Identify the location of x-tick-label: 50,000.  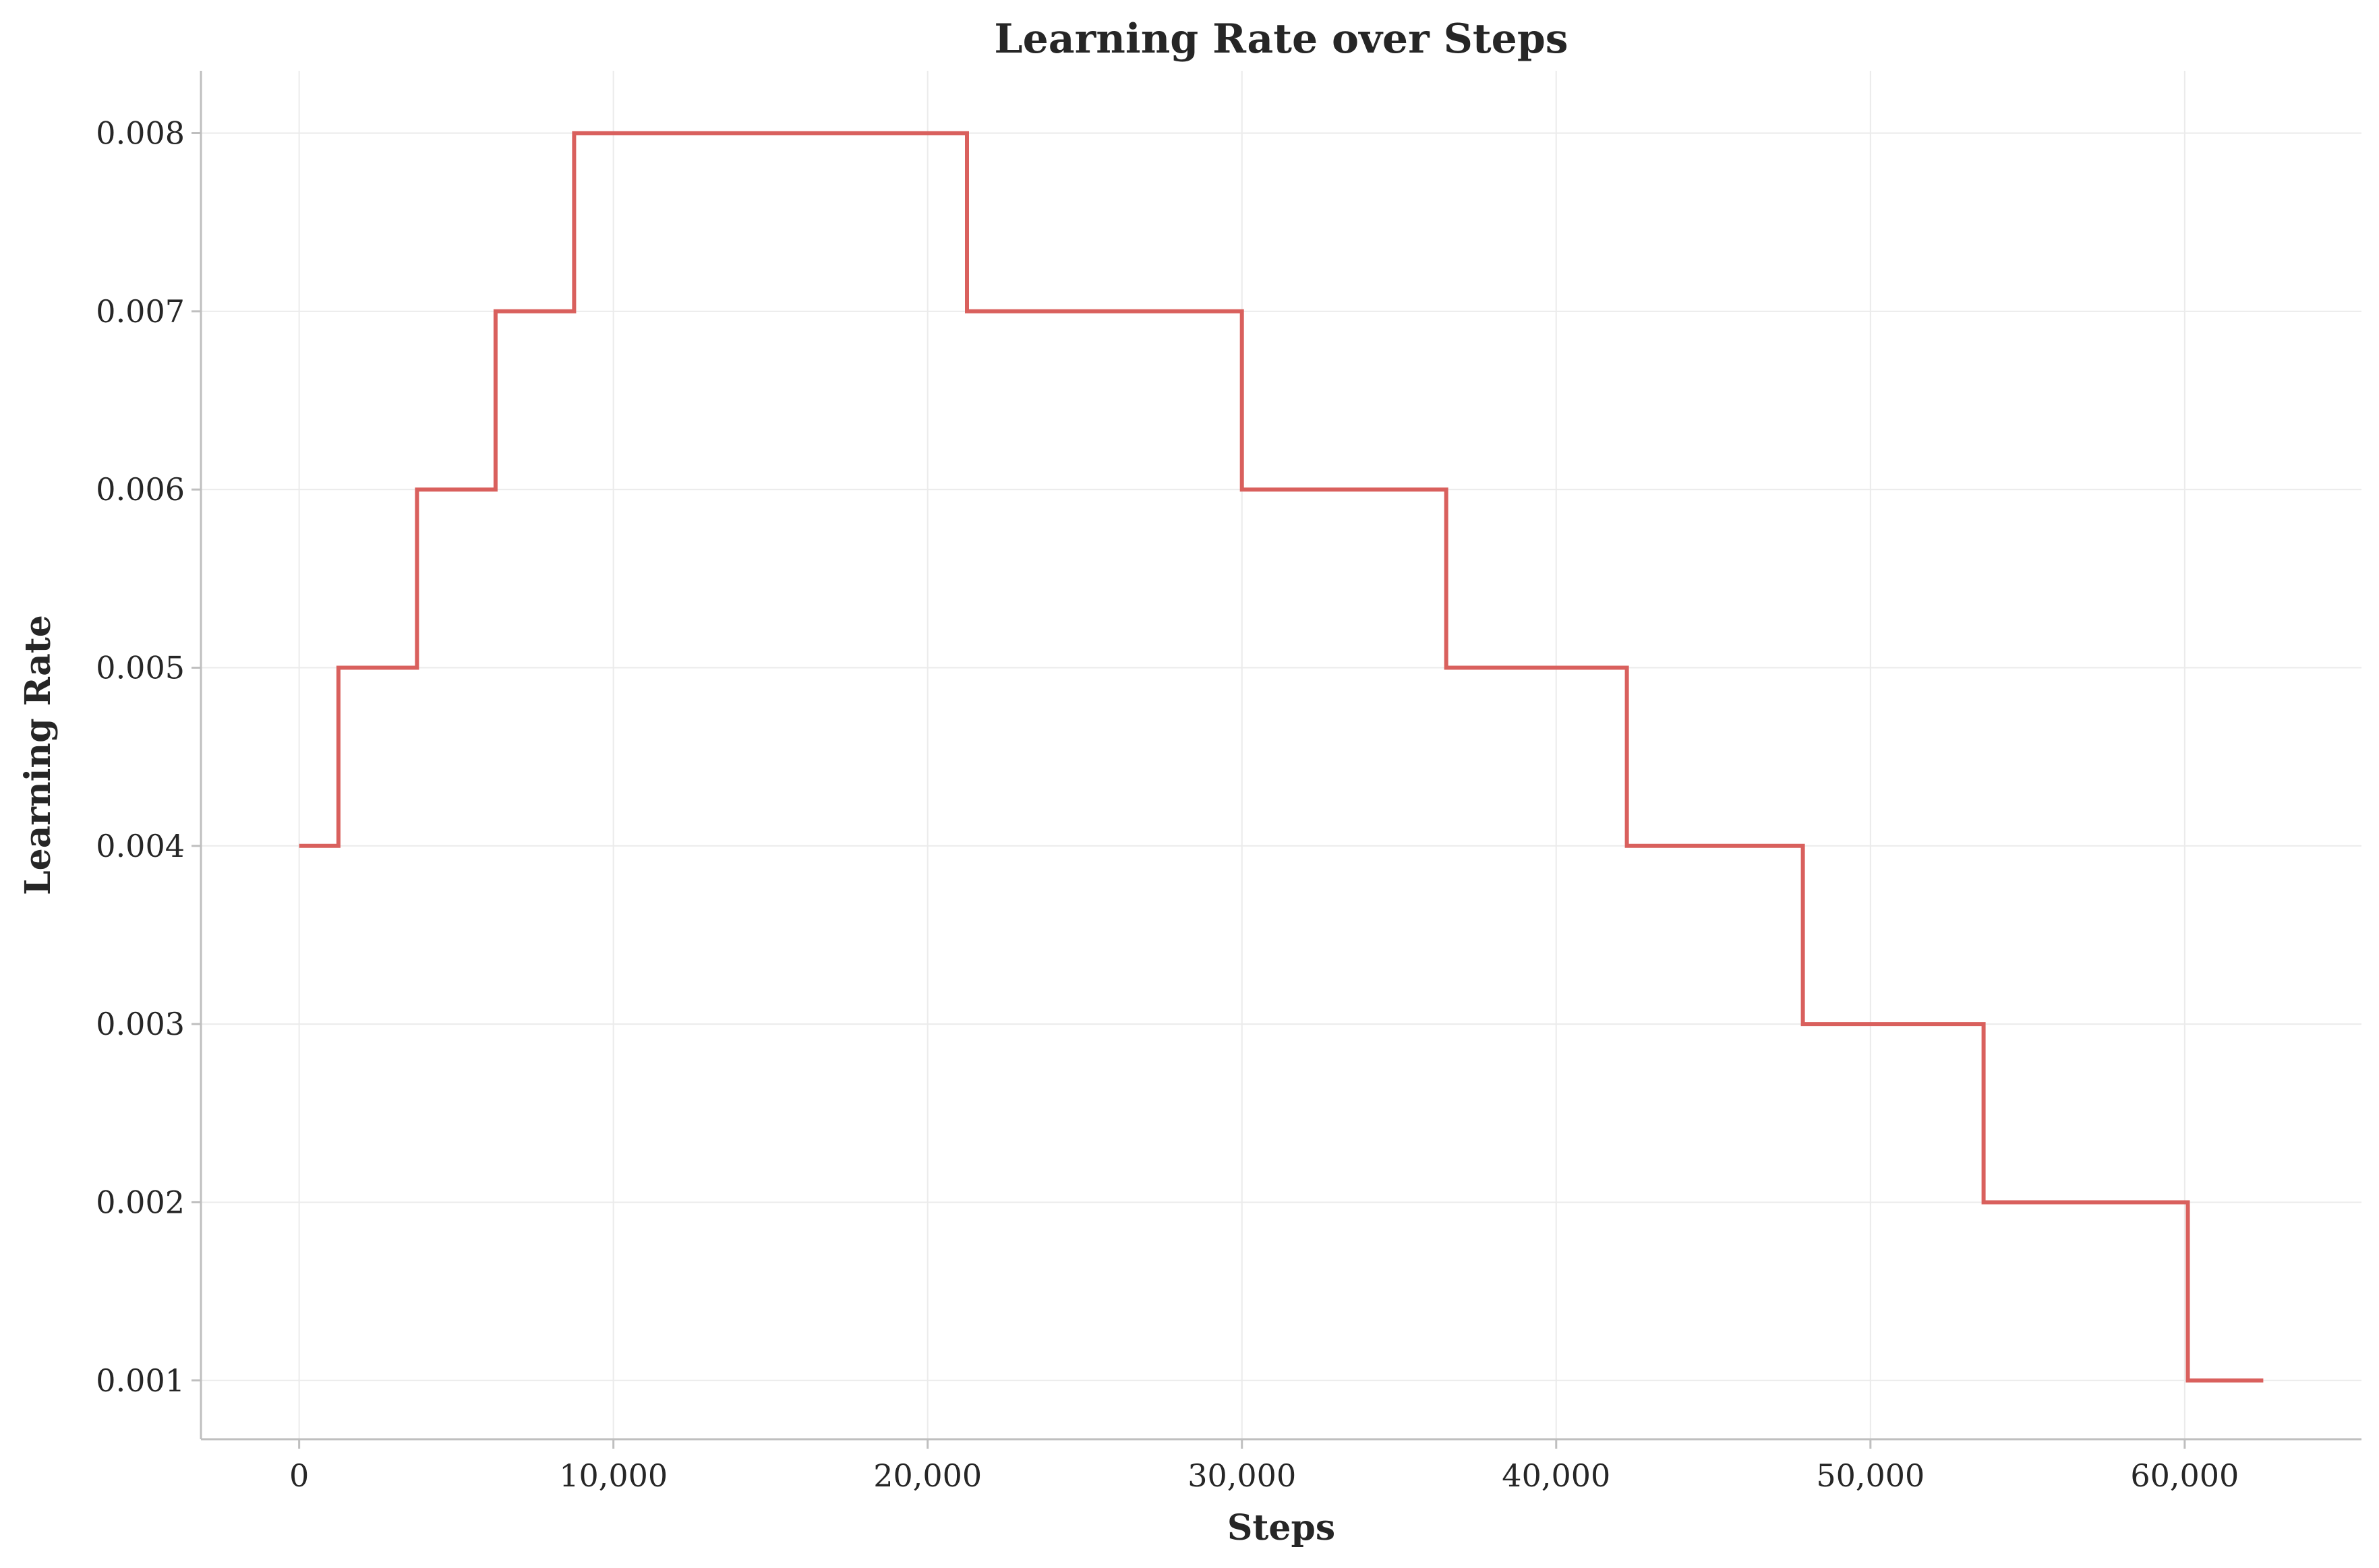
(1870, 1475).